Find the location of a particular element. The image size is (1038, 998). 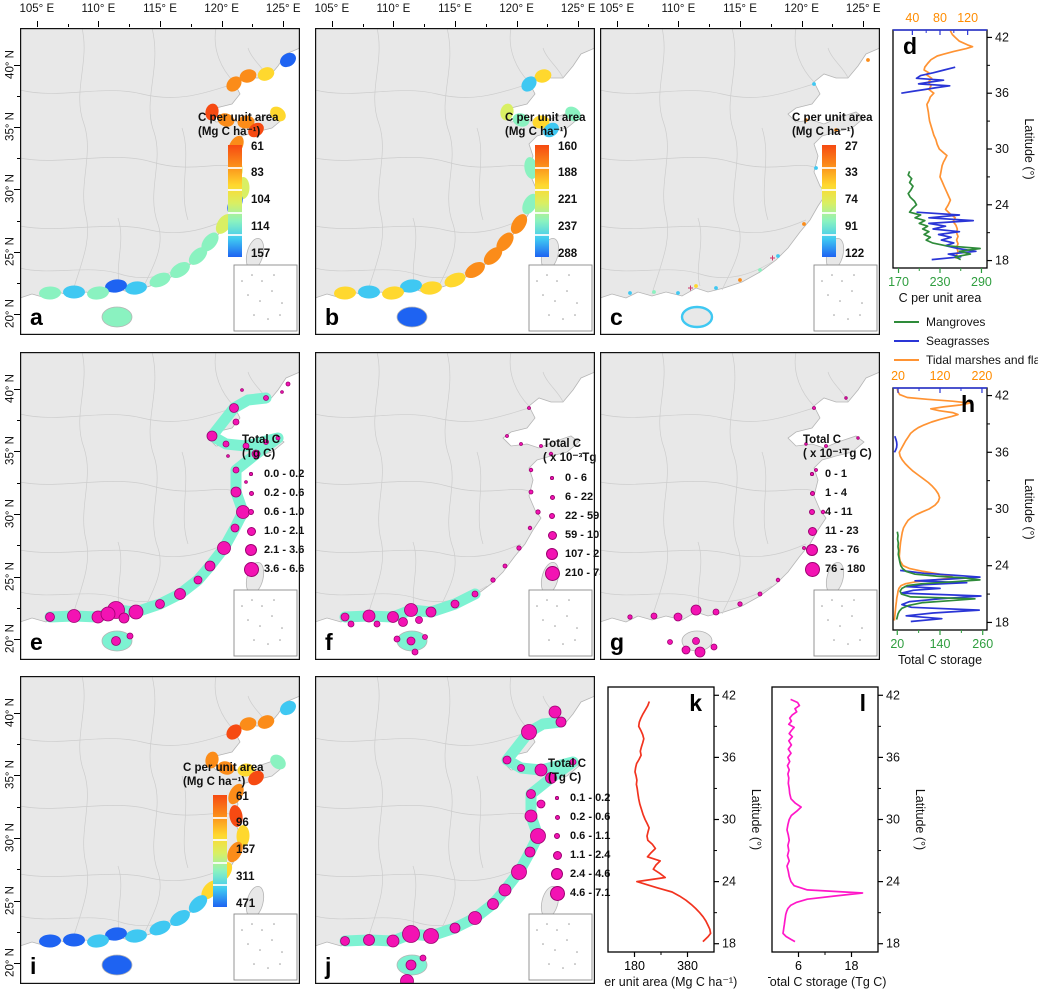

ramp-label: 61 is located at coordinates (242, 796).